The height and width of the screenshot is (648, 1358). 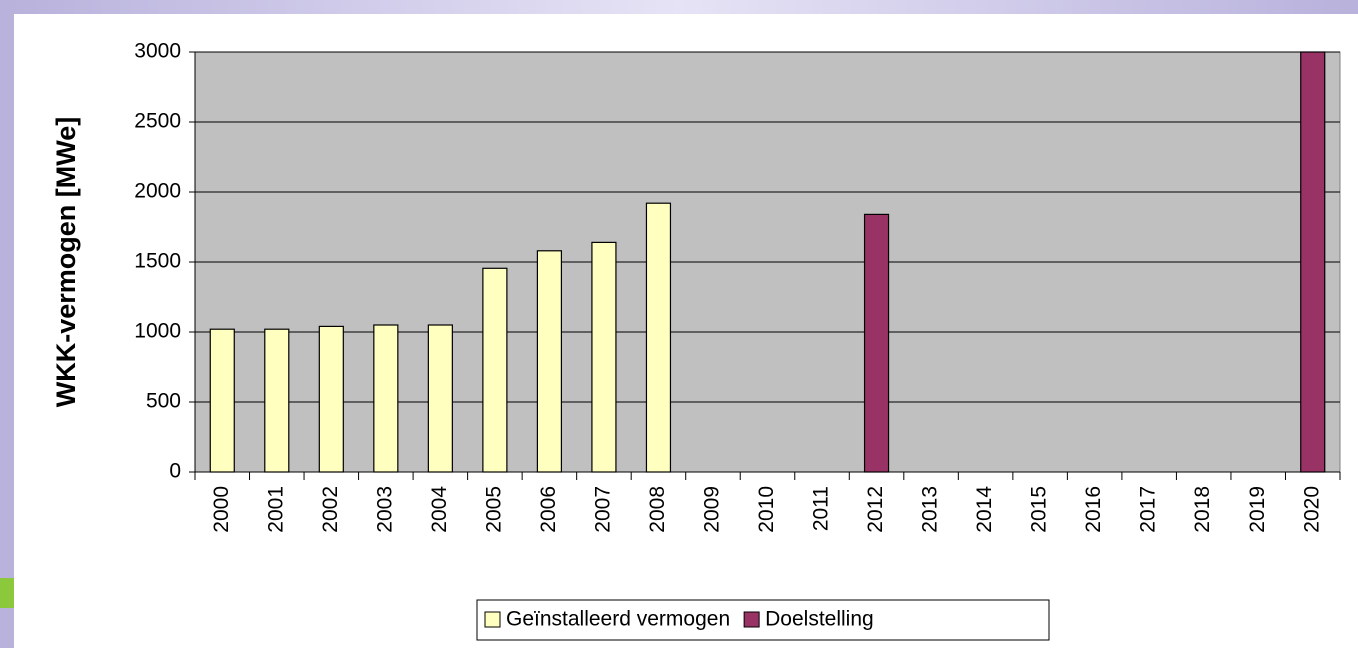 What do you see at coordinates (157, 191) in the screenshot?
I see `y-tick-label: 2000` at bounding box center [157, 191].